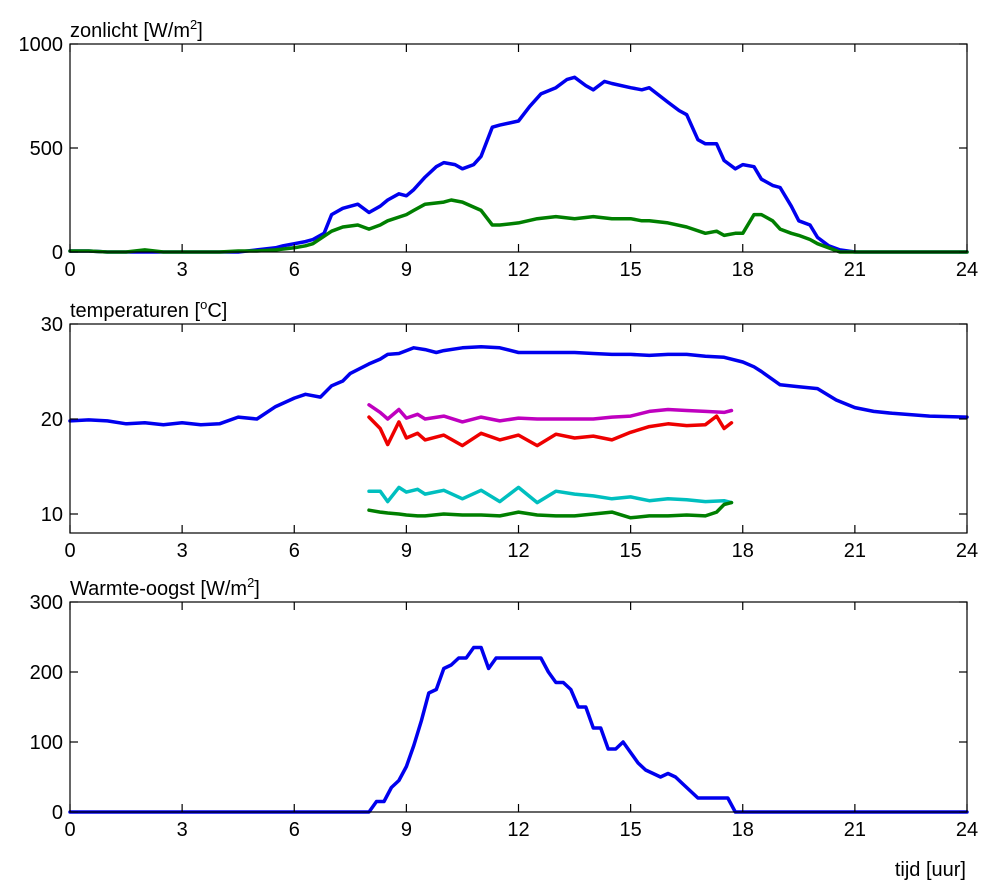 This screenshot has width=988, height=882. Describe the element at coordinates (52, 515) in the screenshot. I see `y-tick-label: 10` at that location.